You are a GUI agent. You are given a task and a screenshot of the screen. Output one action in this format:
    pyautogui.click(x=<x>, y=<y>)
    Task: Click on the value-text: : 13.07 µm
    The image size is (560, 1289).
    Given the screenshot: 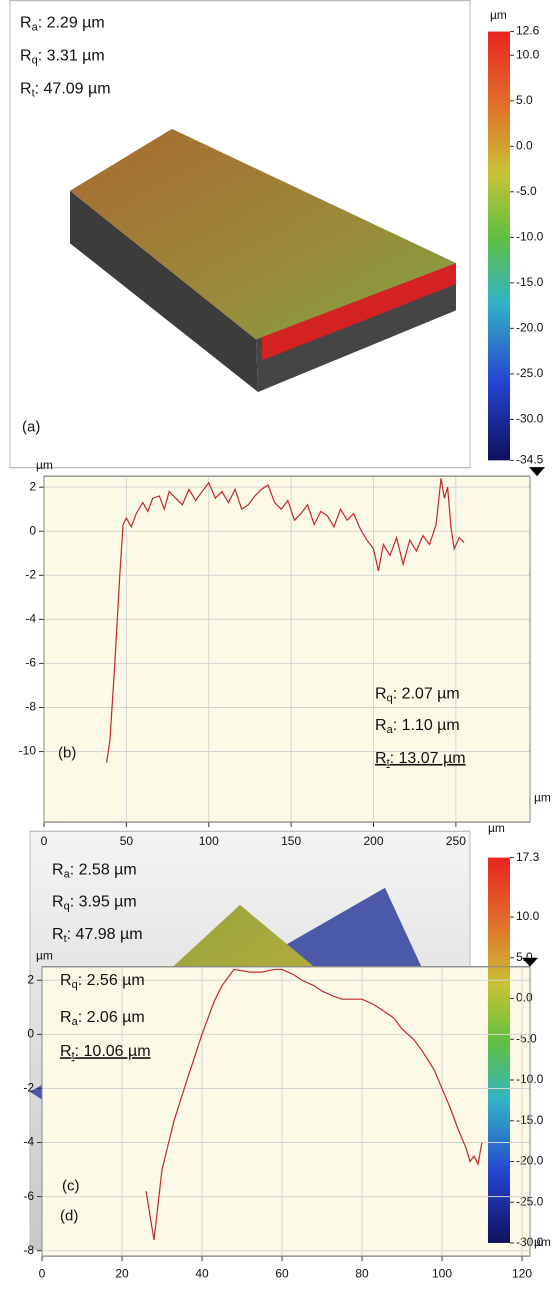 What is the action you would take?
    pyautogui.click(x=428, y=758)
    